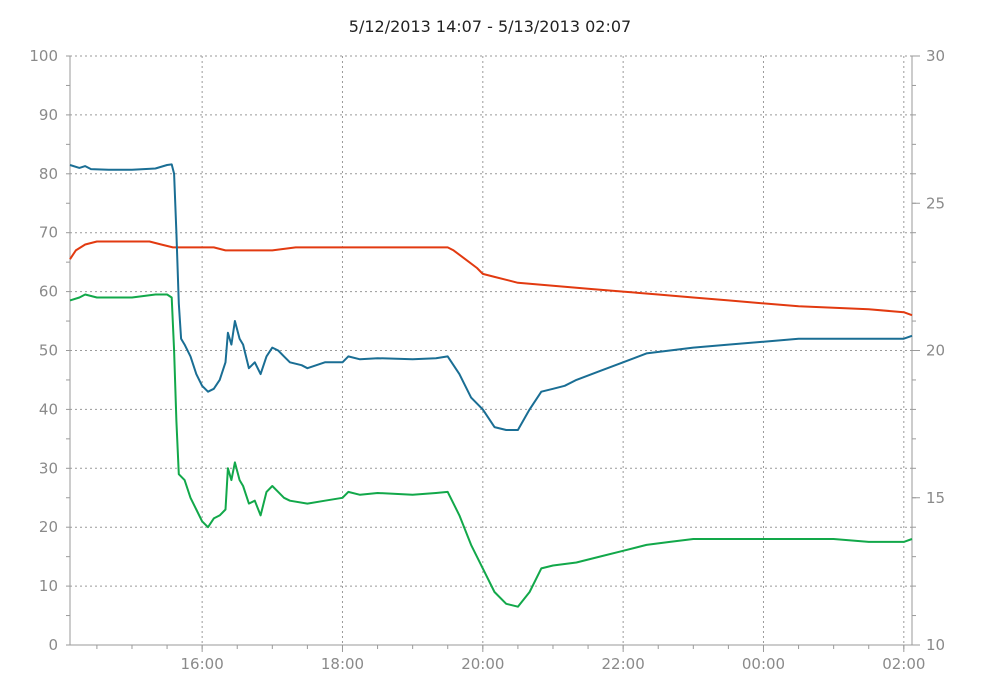 Image resolution: width=1000 pixels, height=689 pixels. Describe the element at coordinates (623, 664) in the screenshot. I see `x-tick-label: 22:00` at that location.